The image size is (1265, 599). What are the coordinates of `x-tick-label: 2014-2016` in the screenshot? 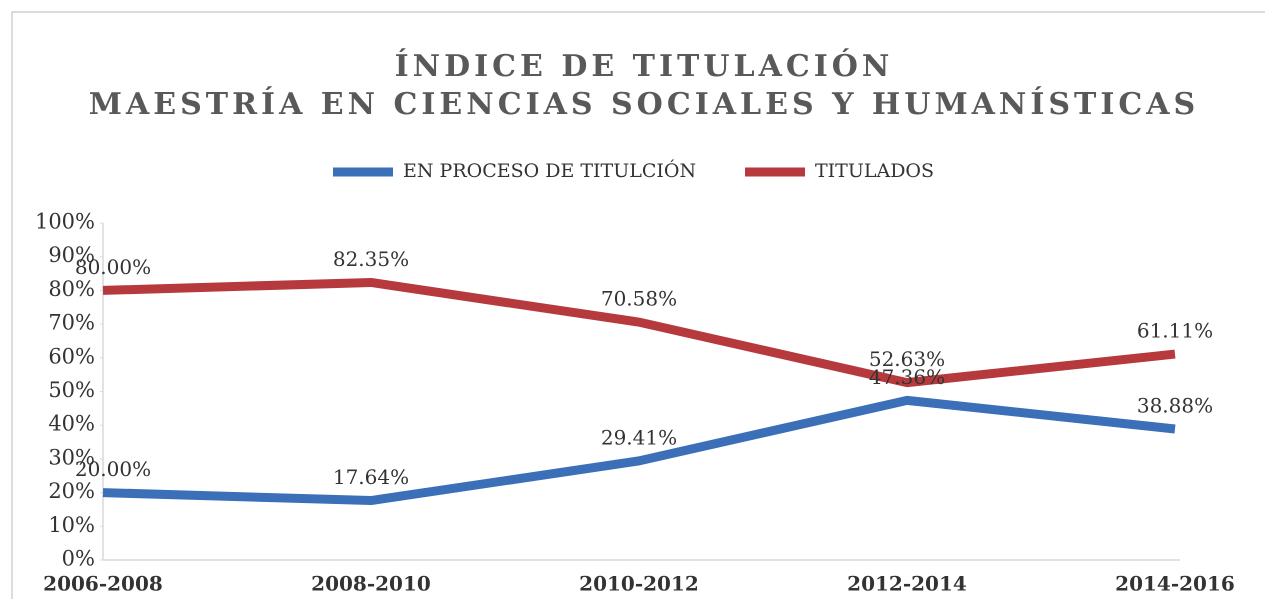 It's located at (1175, 584).